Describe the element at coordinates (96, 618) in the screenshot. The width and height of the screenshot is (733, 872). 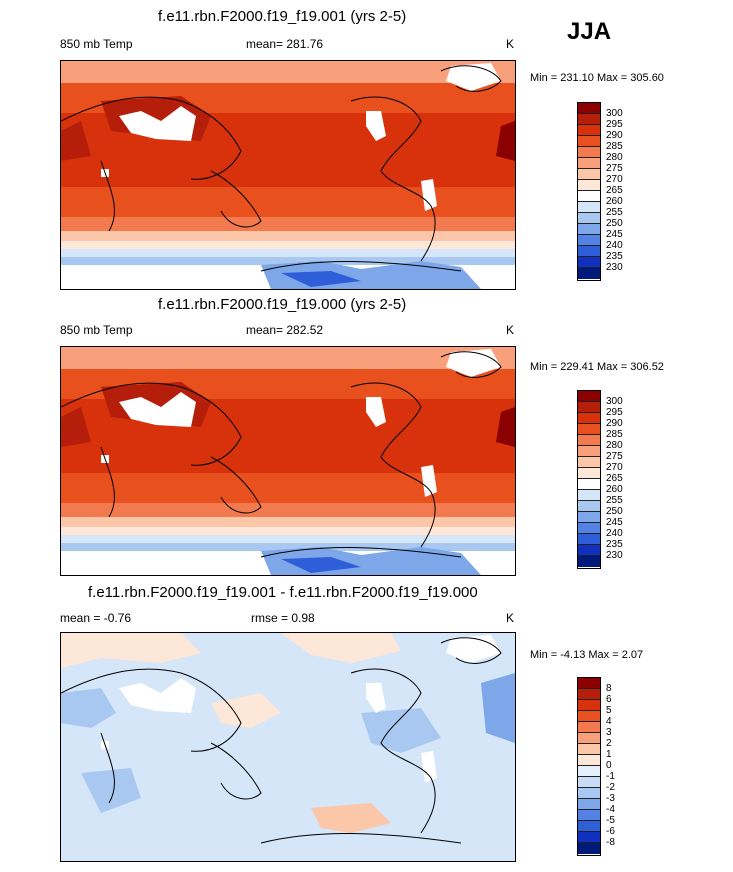
I see `panel3-mean: mean = -0.76` at that location.